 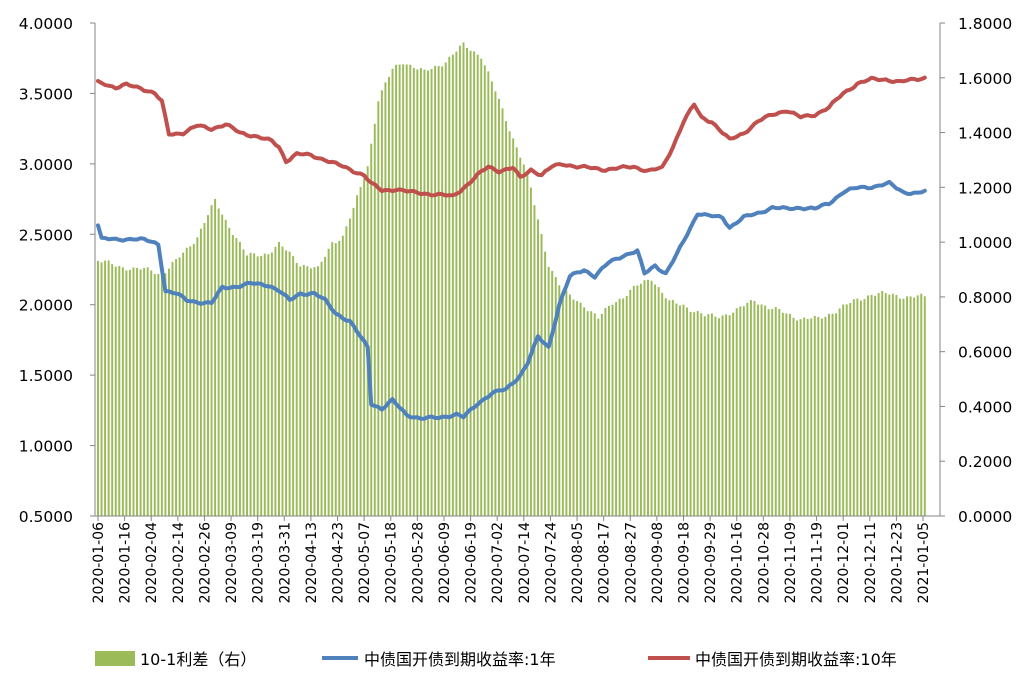 I want to click on x-tick-label: 2020-02-14, so click(x=179, y=562).